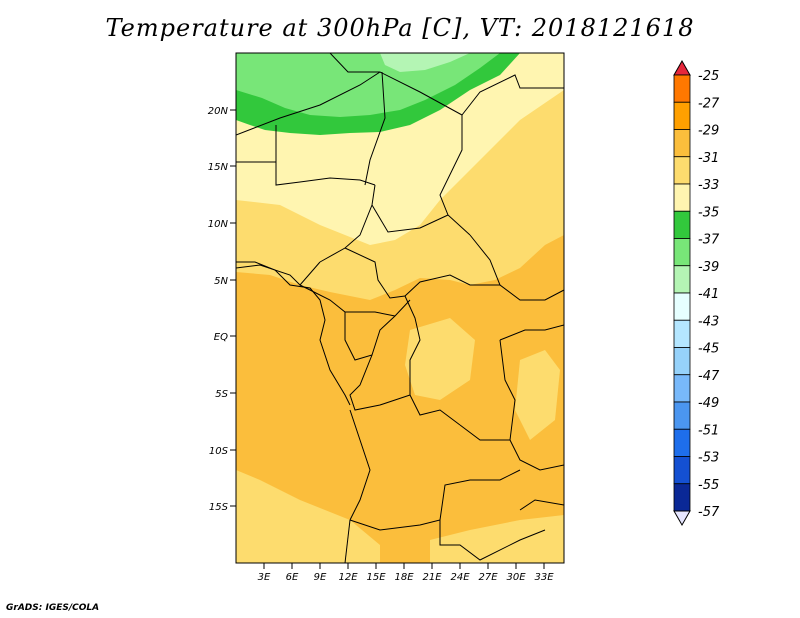 The height and width of the screenshot is (618, 800). I want to click on lon-label: 30E, so click(516, 577).